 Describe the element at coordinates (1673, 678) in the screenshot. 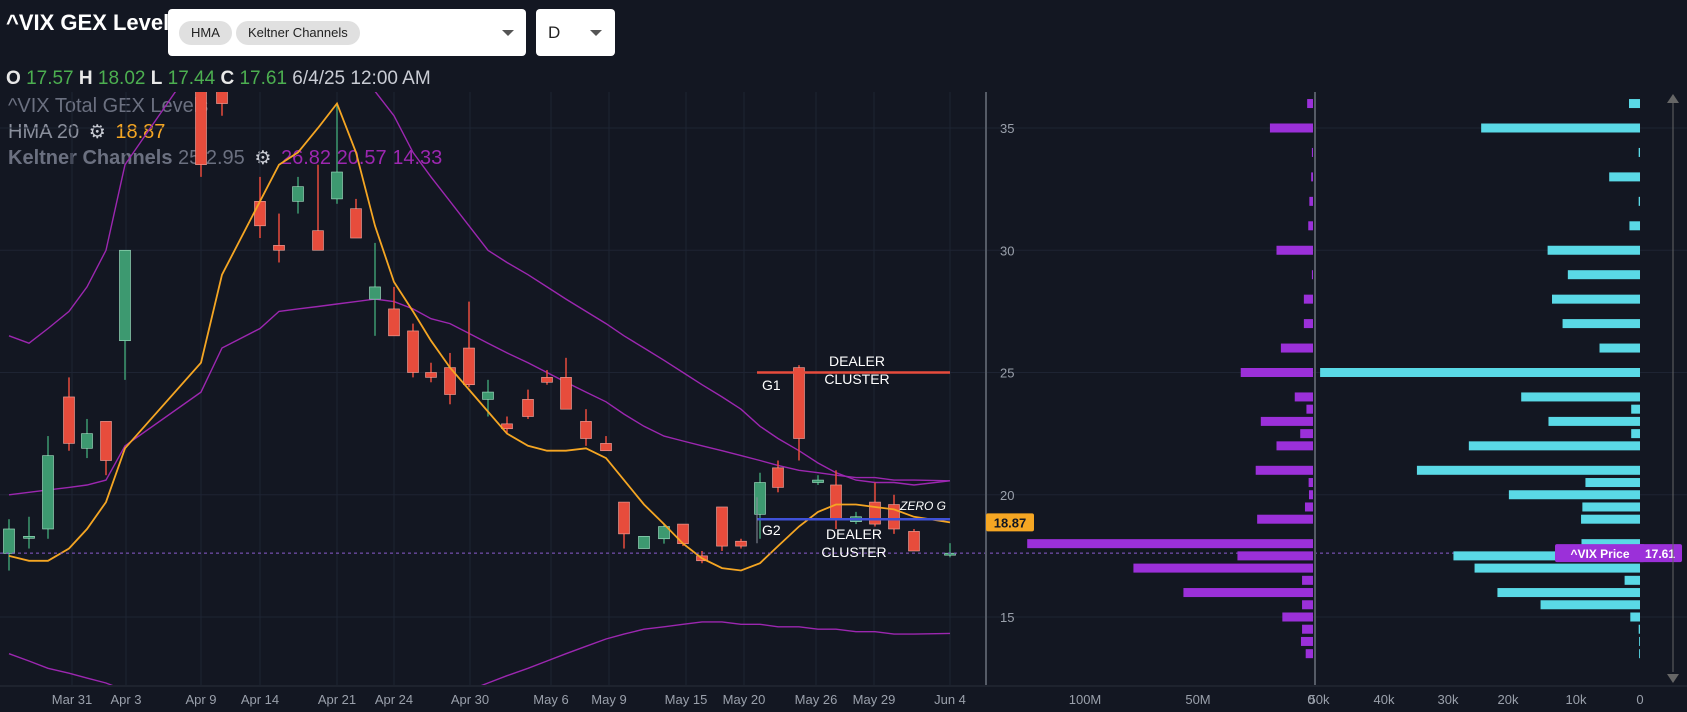

I see `scroll-down-arrow-icon` at that location.